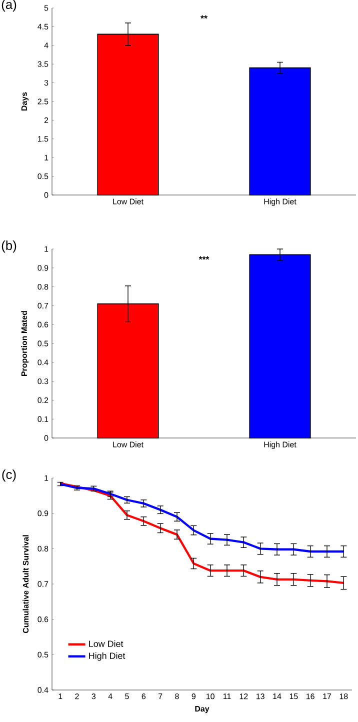 Image resolution: width=358 pixels, height=722 pixels. Describe the element at coordinates (204, 17) in the screenshot. I see `annotation: **` at that location.